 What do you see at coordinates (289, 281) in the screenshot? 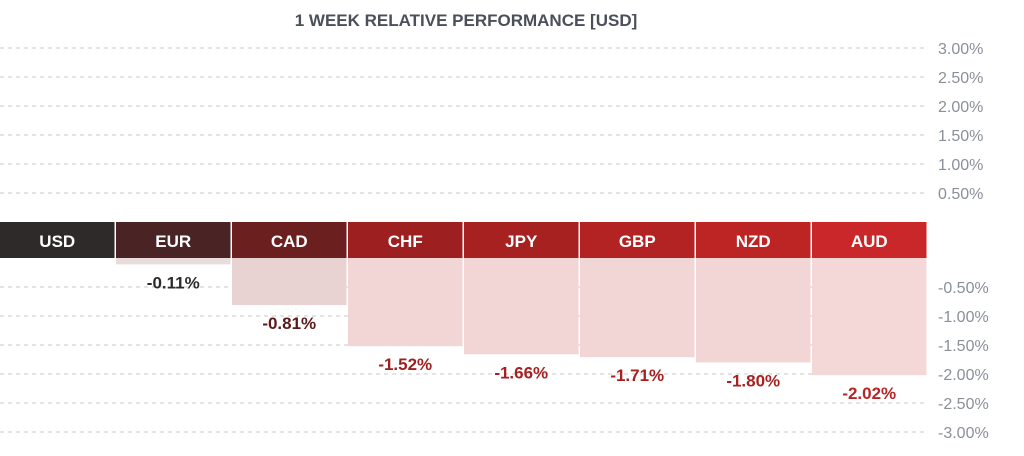
I see `bar-cad` at bounding box center [289, 281].